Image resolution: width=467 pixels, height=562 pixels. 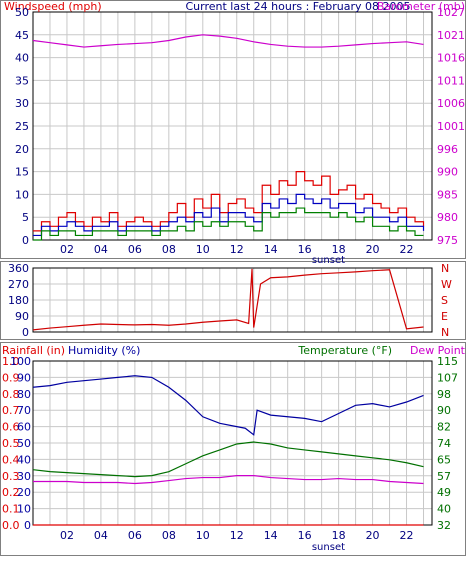 What do you see at coordinates (237, 249) in the screenshot?
I see `wind-x-tick-label: 12` at bounding box center [237, 249].